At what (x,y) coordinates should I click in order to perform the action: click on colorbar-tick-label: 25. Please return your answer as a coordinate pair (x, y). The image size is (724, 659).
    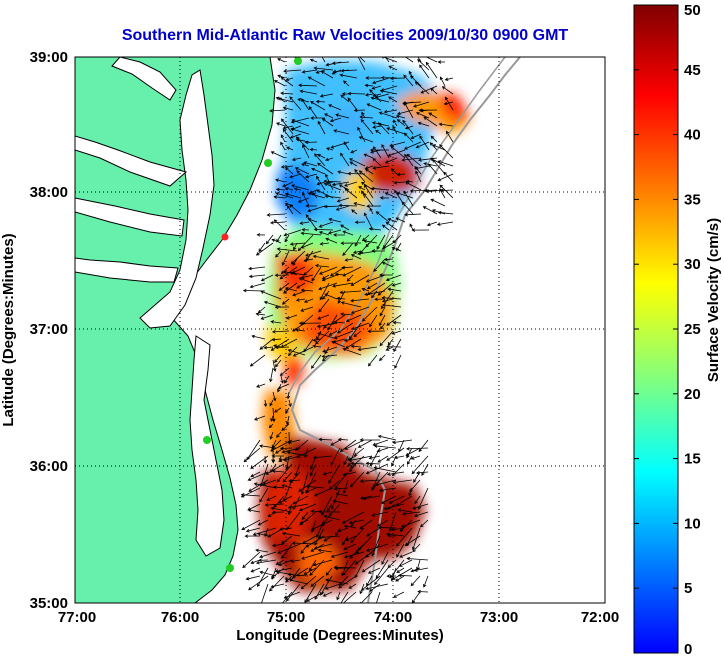
    Looking at the image, I should click on (692, 329).